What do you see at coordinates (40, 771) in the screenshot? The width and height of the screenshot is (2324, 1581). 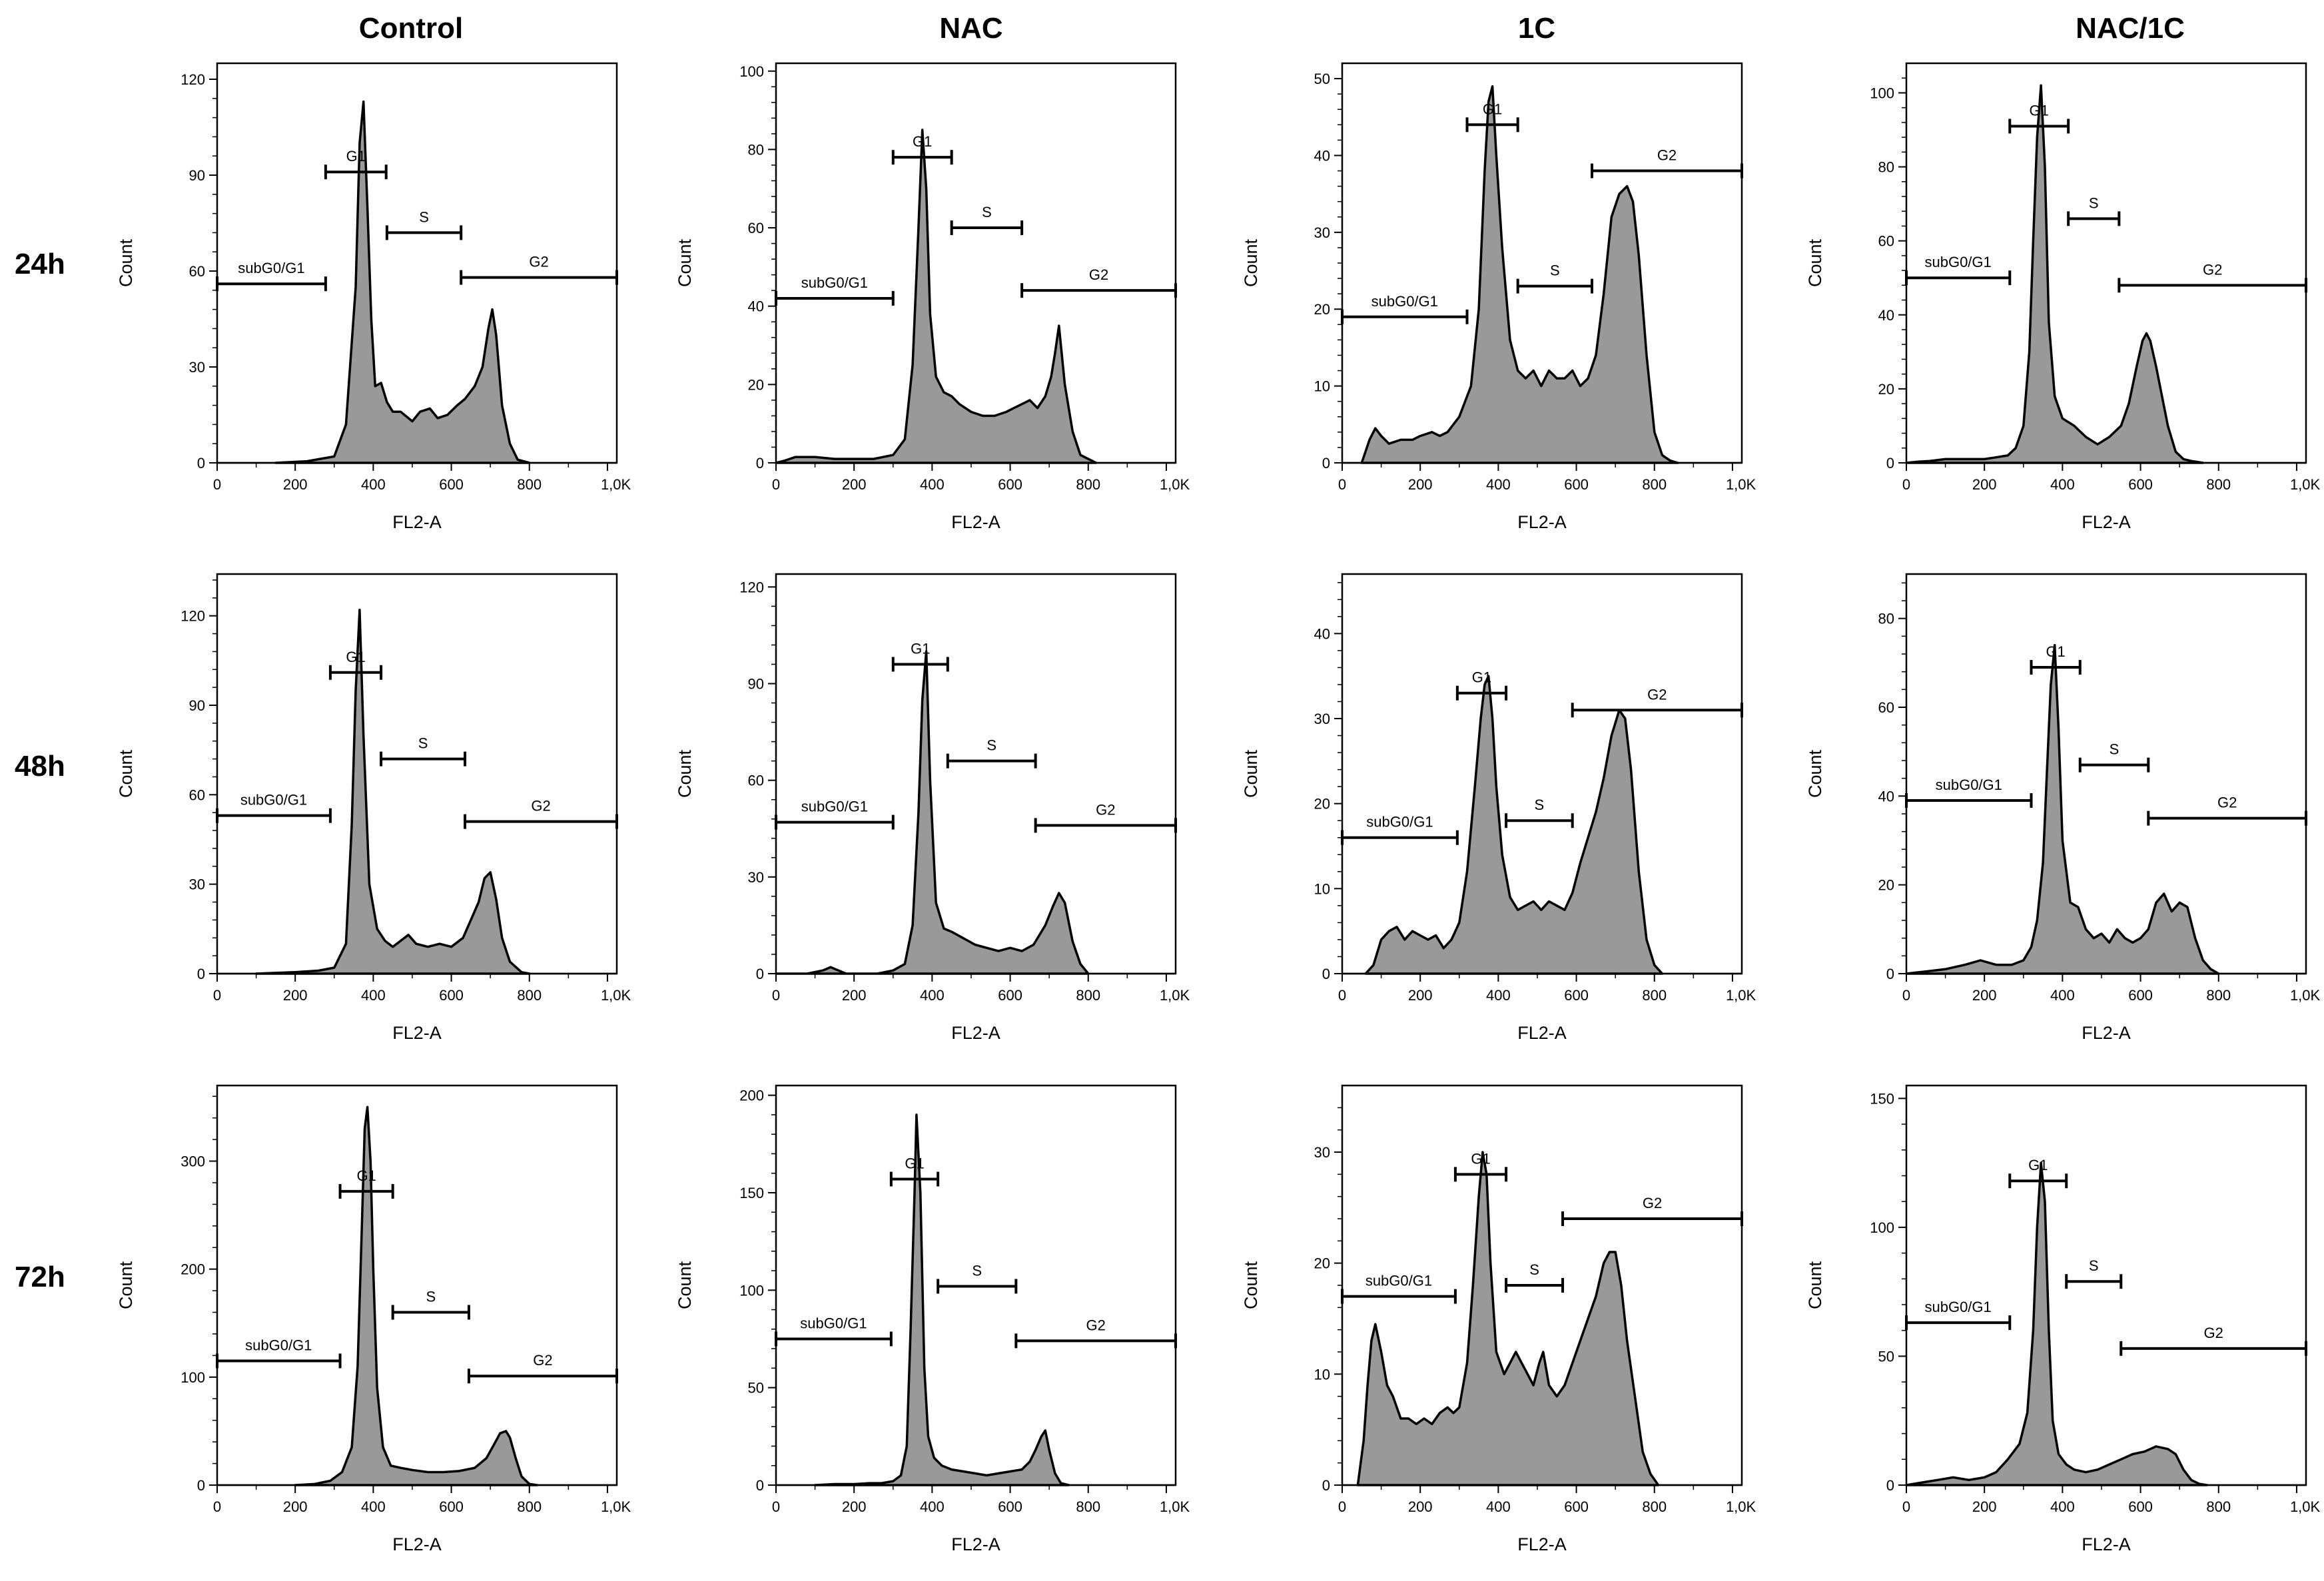 I see `row-titles: 24h 48h 72h` at bounding box center [40, 771].